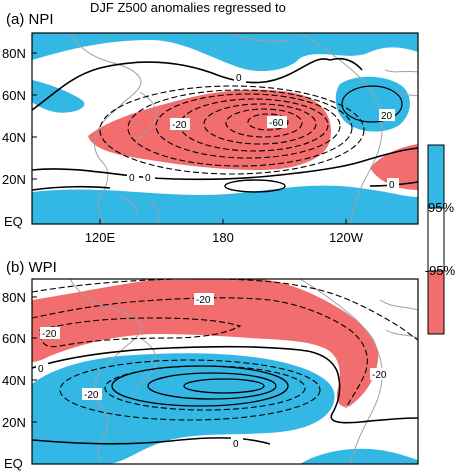 This screenshot has width=474, height=474. Describe the element at coordinates (263, 131) in the screenshot. I see `panel-a-contour-labels: 0 0 0 -20 -60 20 0` at that location.